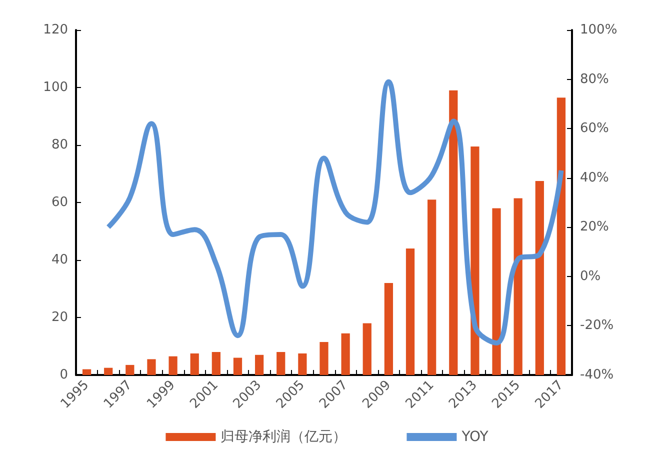  Describe the element at coordinates (59, 202) in the screenshot. I see `y-tick-label: 60` at that location.